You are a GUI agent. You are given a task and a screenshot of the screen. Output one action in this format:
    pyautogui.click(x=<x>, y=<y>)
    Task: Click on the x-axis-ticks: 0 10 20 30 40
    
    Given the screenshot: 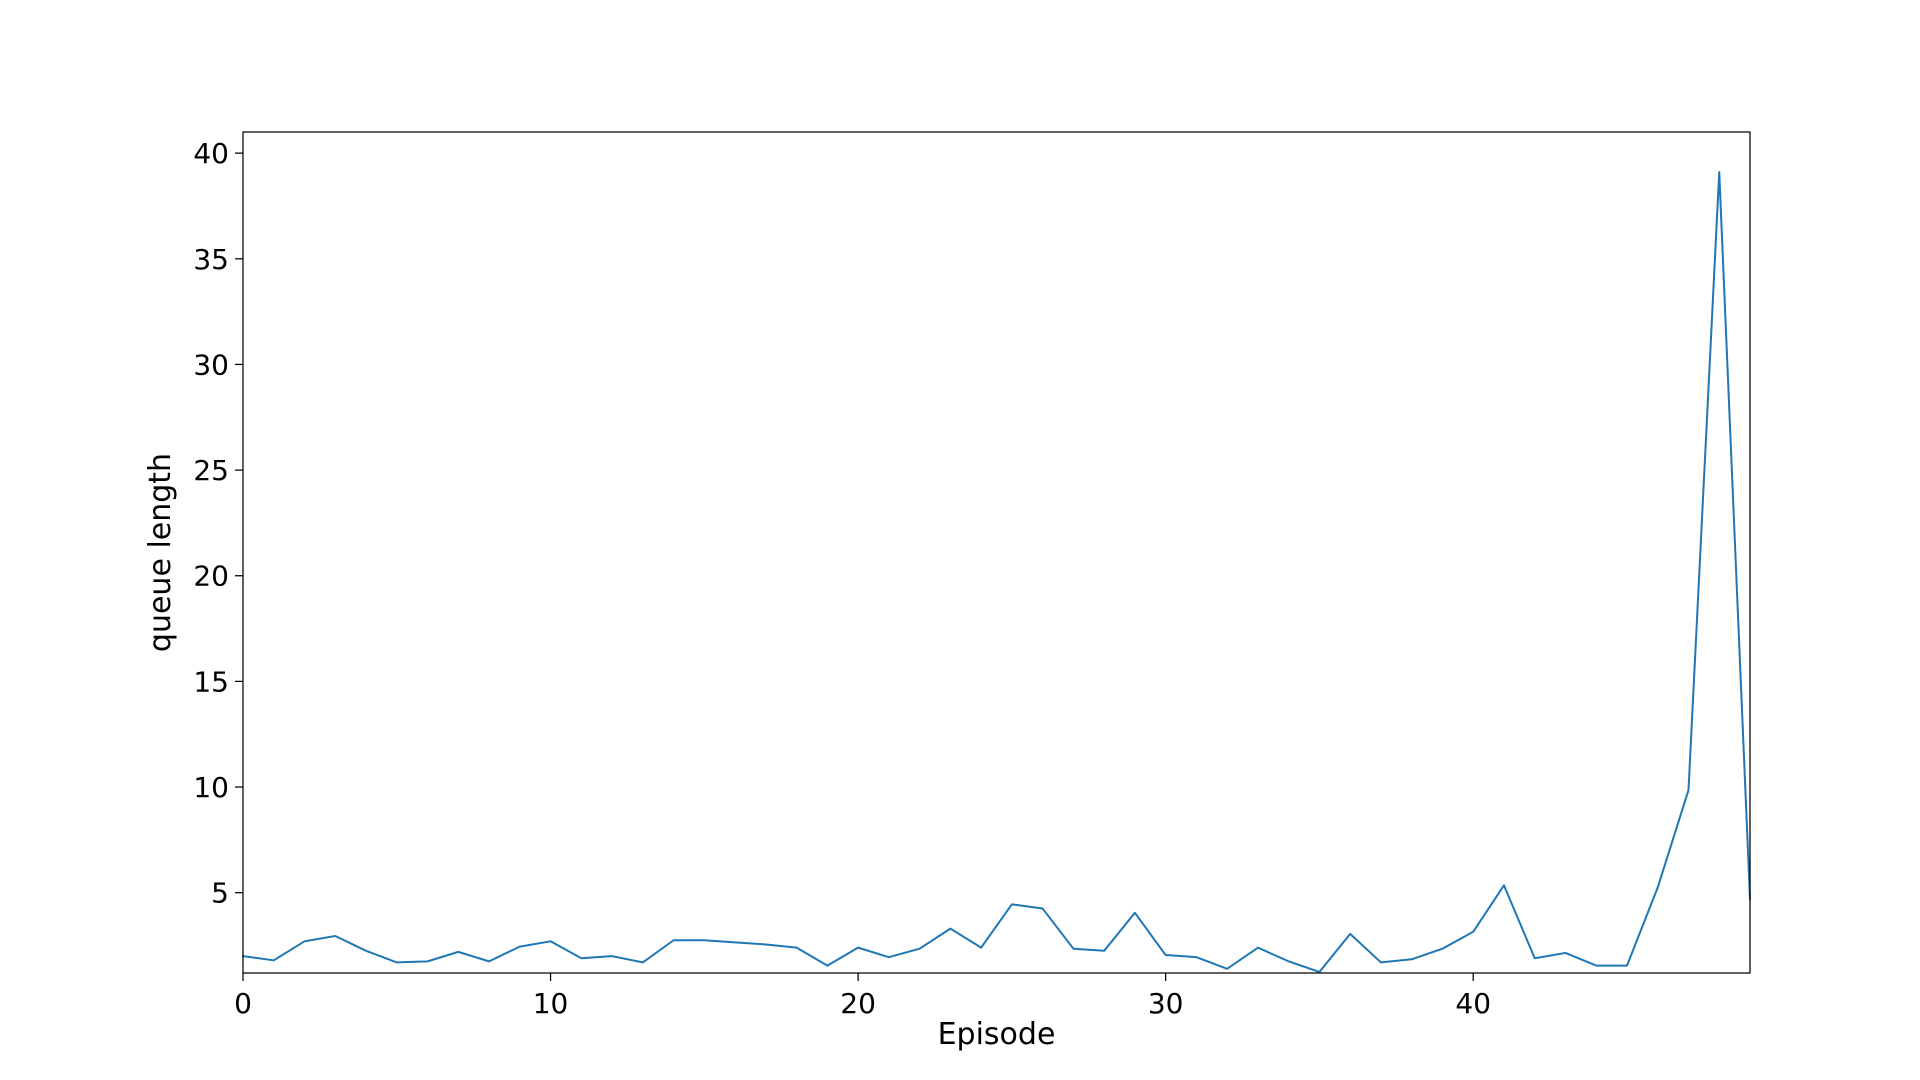 What is the action you would take?
    pyautogui.click(x=862, y=996)
    